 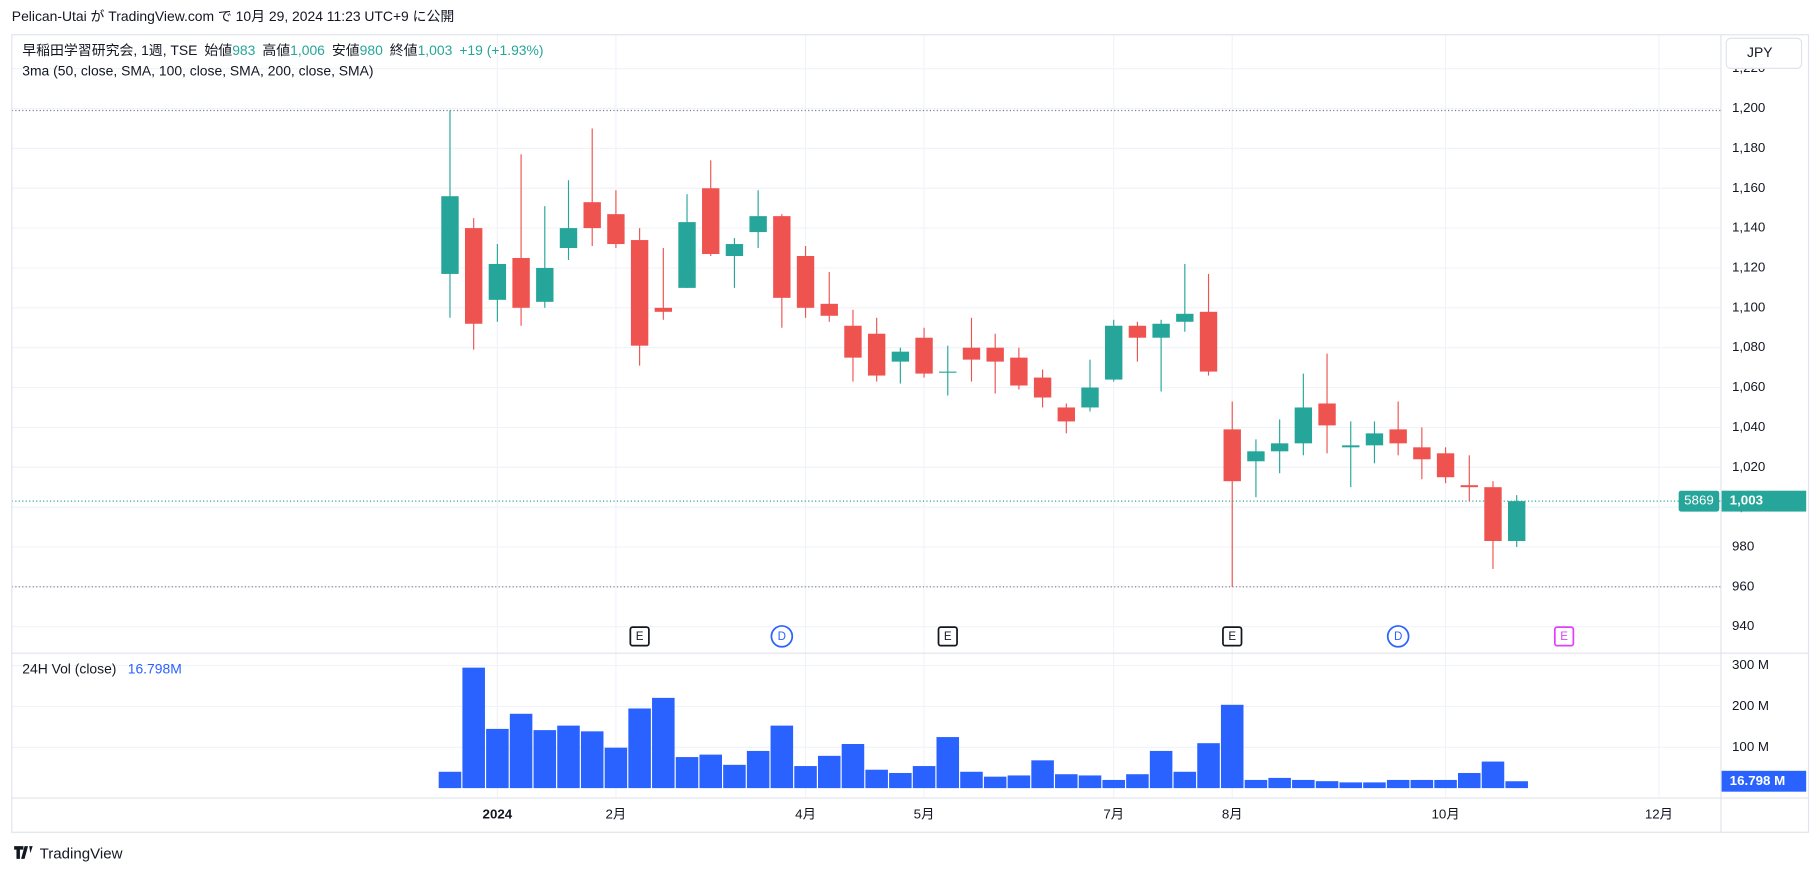 I want to click on legend-high: 1,006, so click(x=307, y=50).